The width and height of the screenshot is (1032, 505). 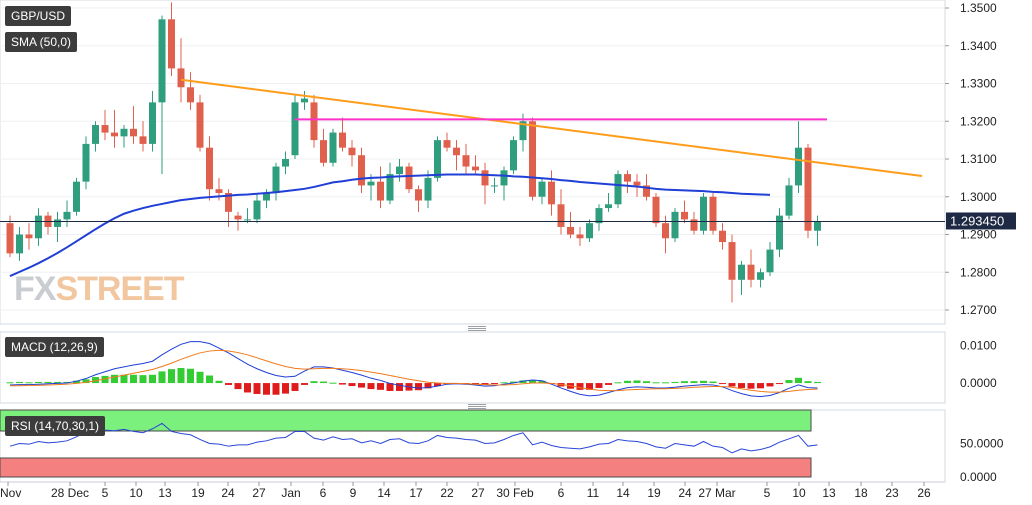 What do you see at coordinates (978, 197) in the screenshot?
I see `price-tick-label: 1.3000` at bounding box center [978, 197].